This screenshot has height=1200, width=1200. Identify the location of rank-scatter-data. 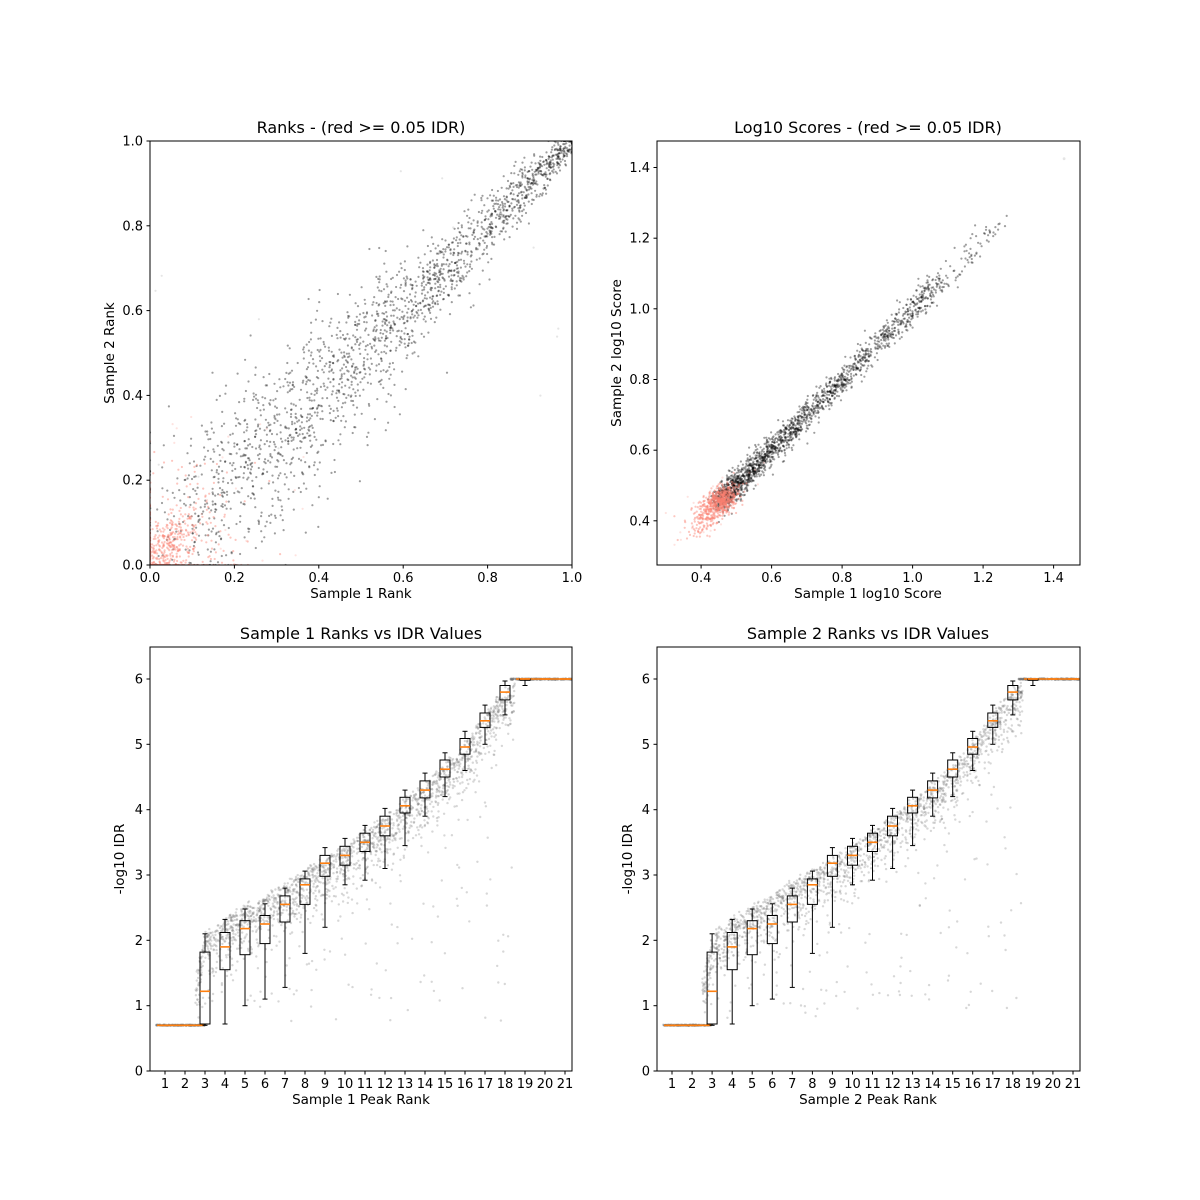
(361, 353).